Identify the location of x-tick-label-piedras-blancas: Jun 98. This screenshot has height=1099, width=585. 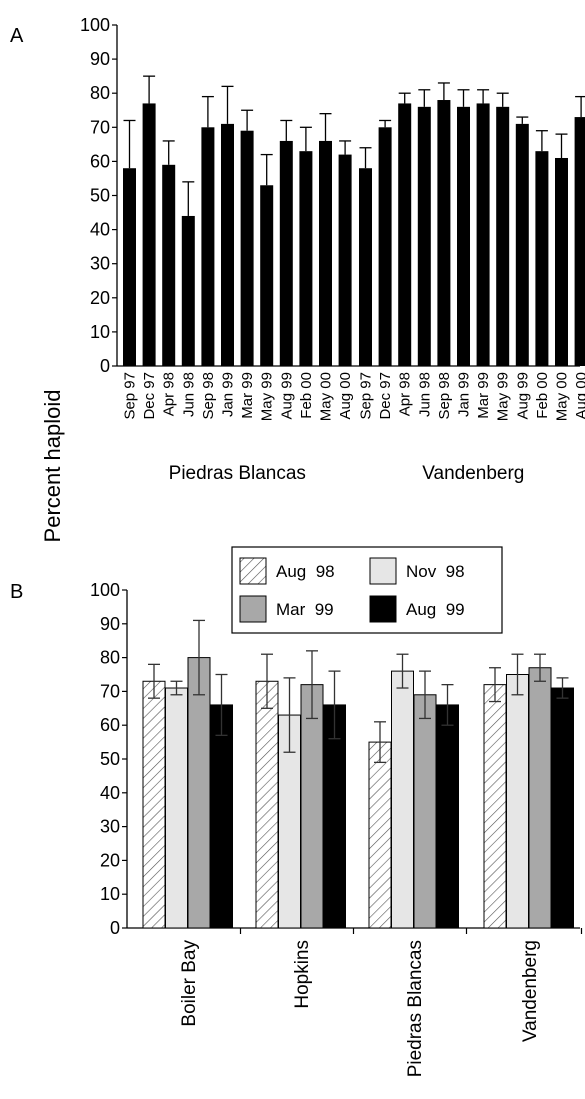
(188, 394).